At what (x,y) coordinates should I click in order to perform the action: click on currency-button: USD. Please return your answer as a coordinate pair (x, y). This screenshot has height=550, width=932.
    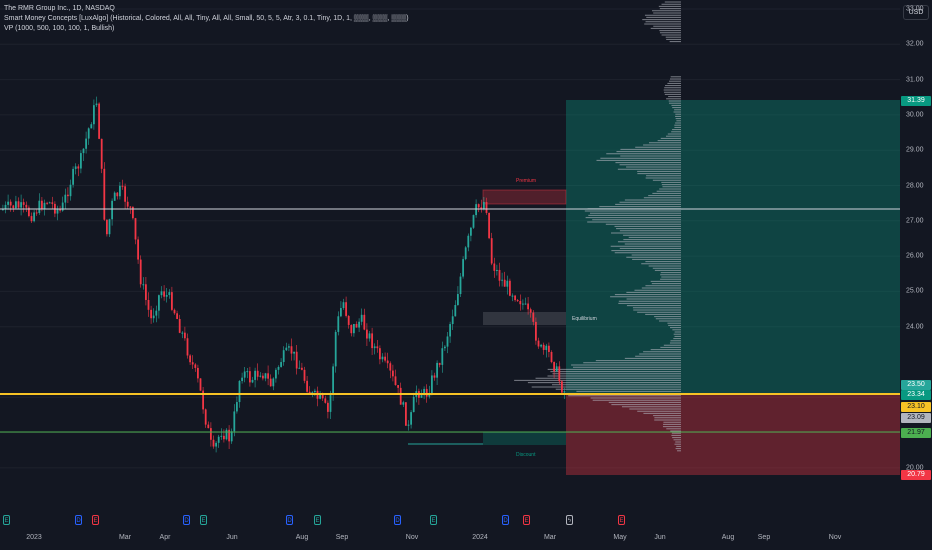
    Looking at the image, I should click on (916, 12).